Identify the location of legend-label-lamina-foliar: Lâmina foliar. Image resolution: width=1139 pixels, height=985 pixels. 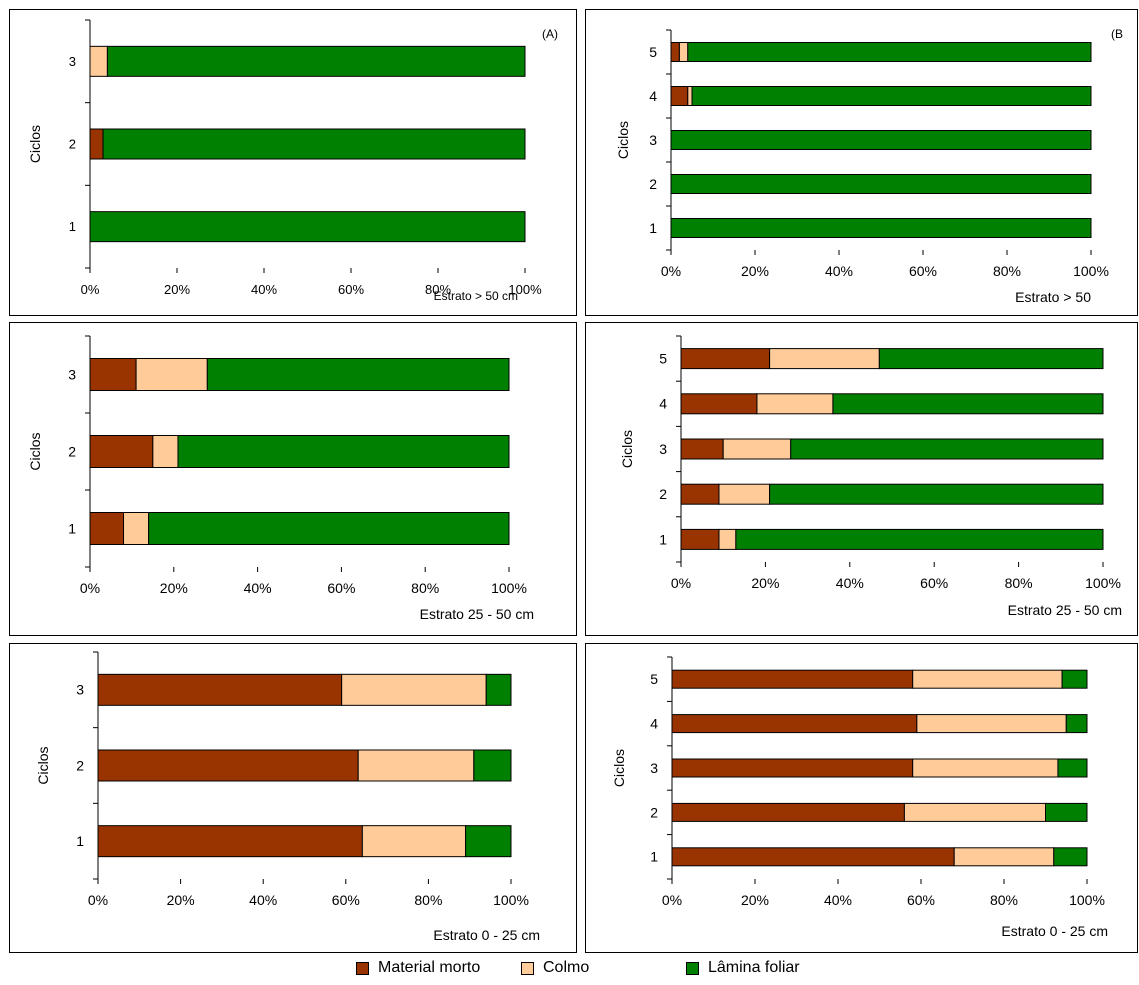
(754, 967).